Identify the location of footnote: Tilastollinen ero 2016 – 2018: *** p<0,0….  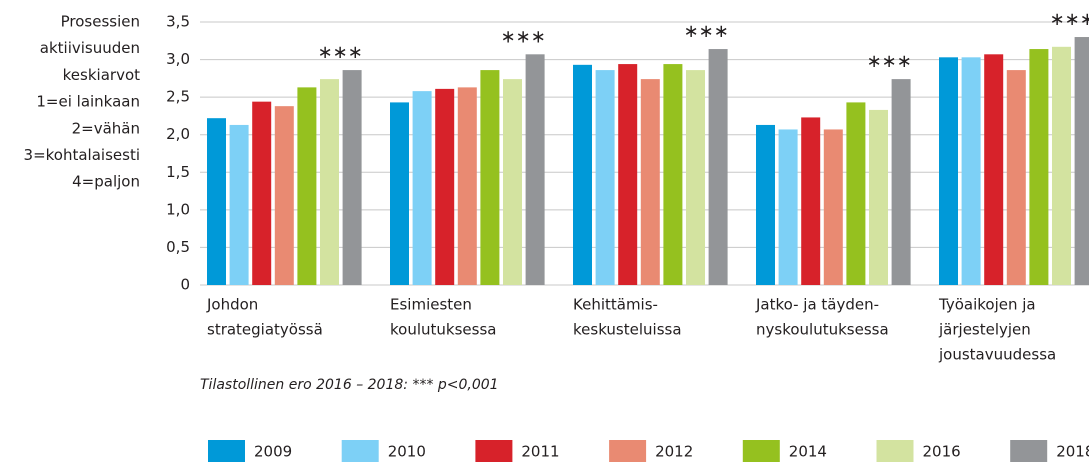
(349, 385).